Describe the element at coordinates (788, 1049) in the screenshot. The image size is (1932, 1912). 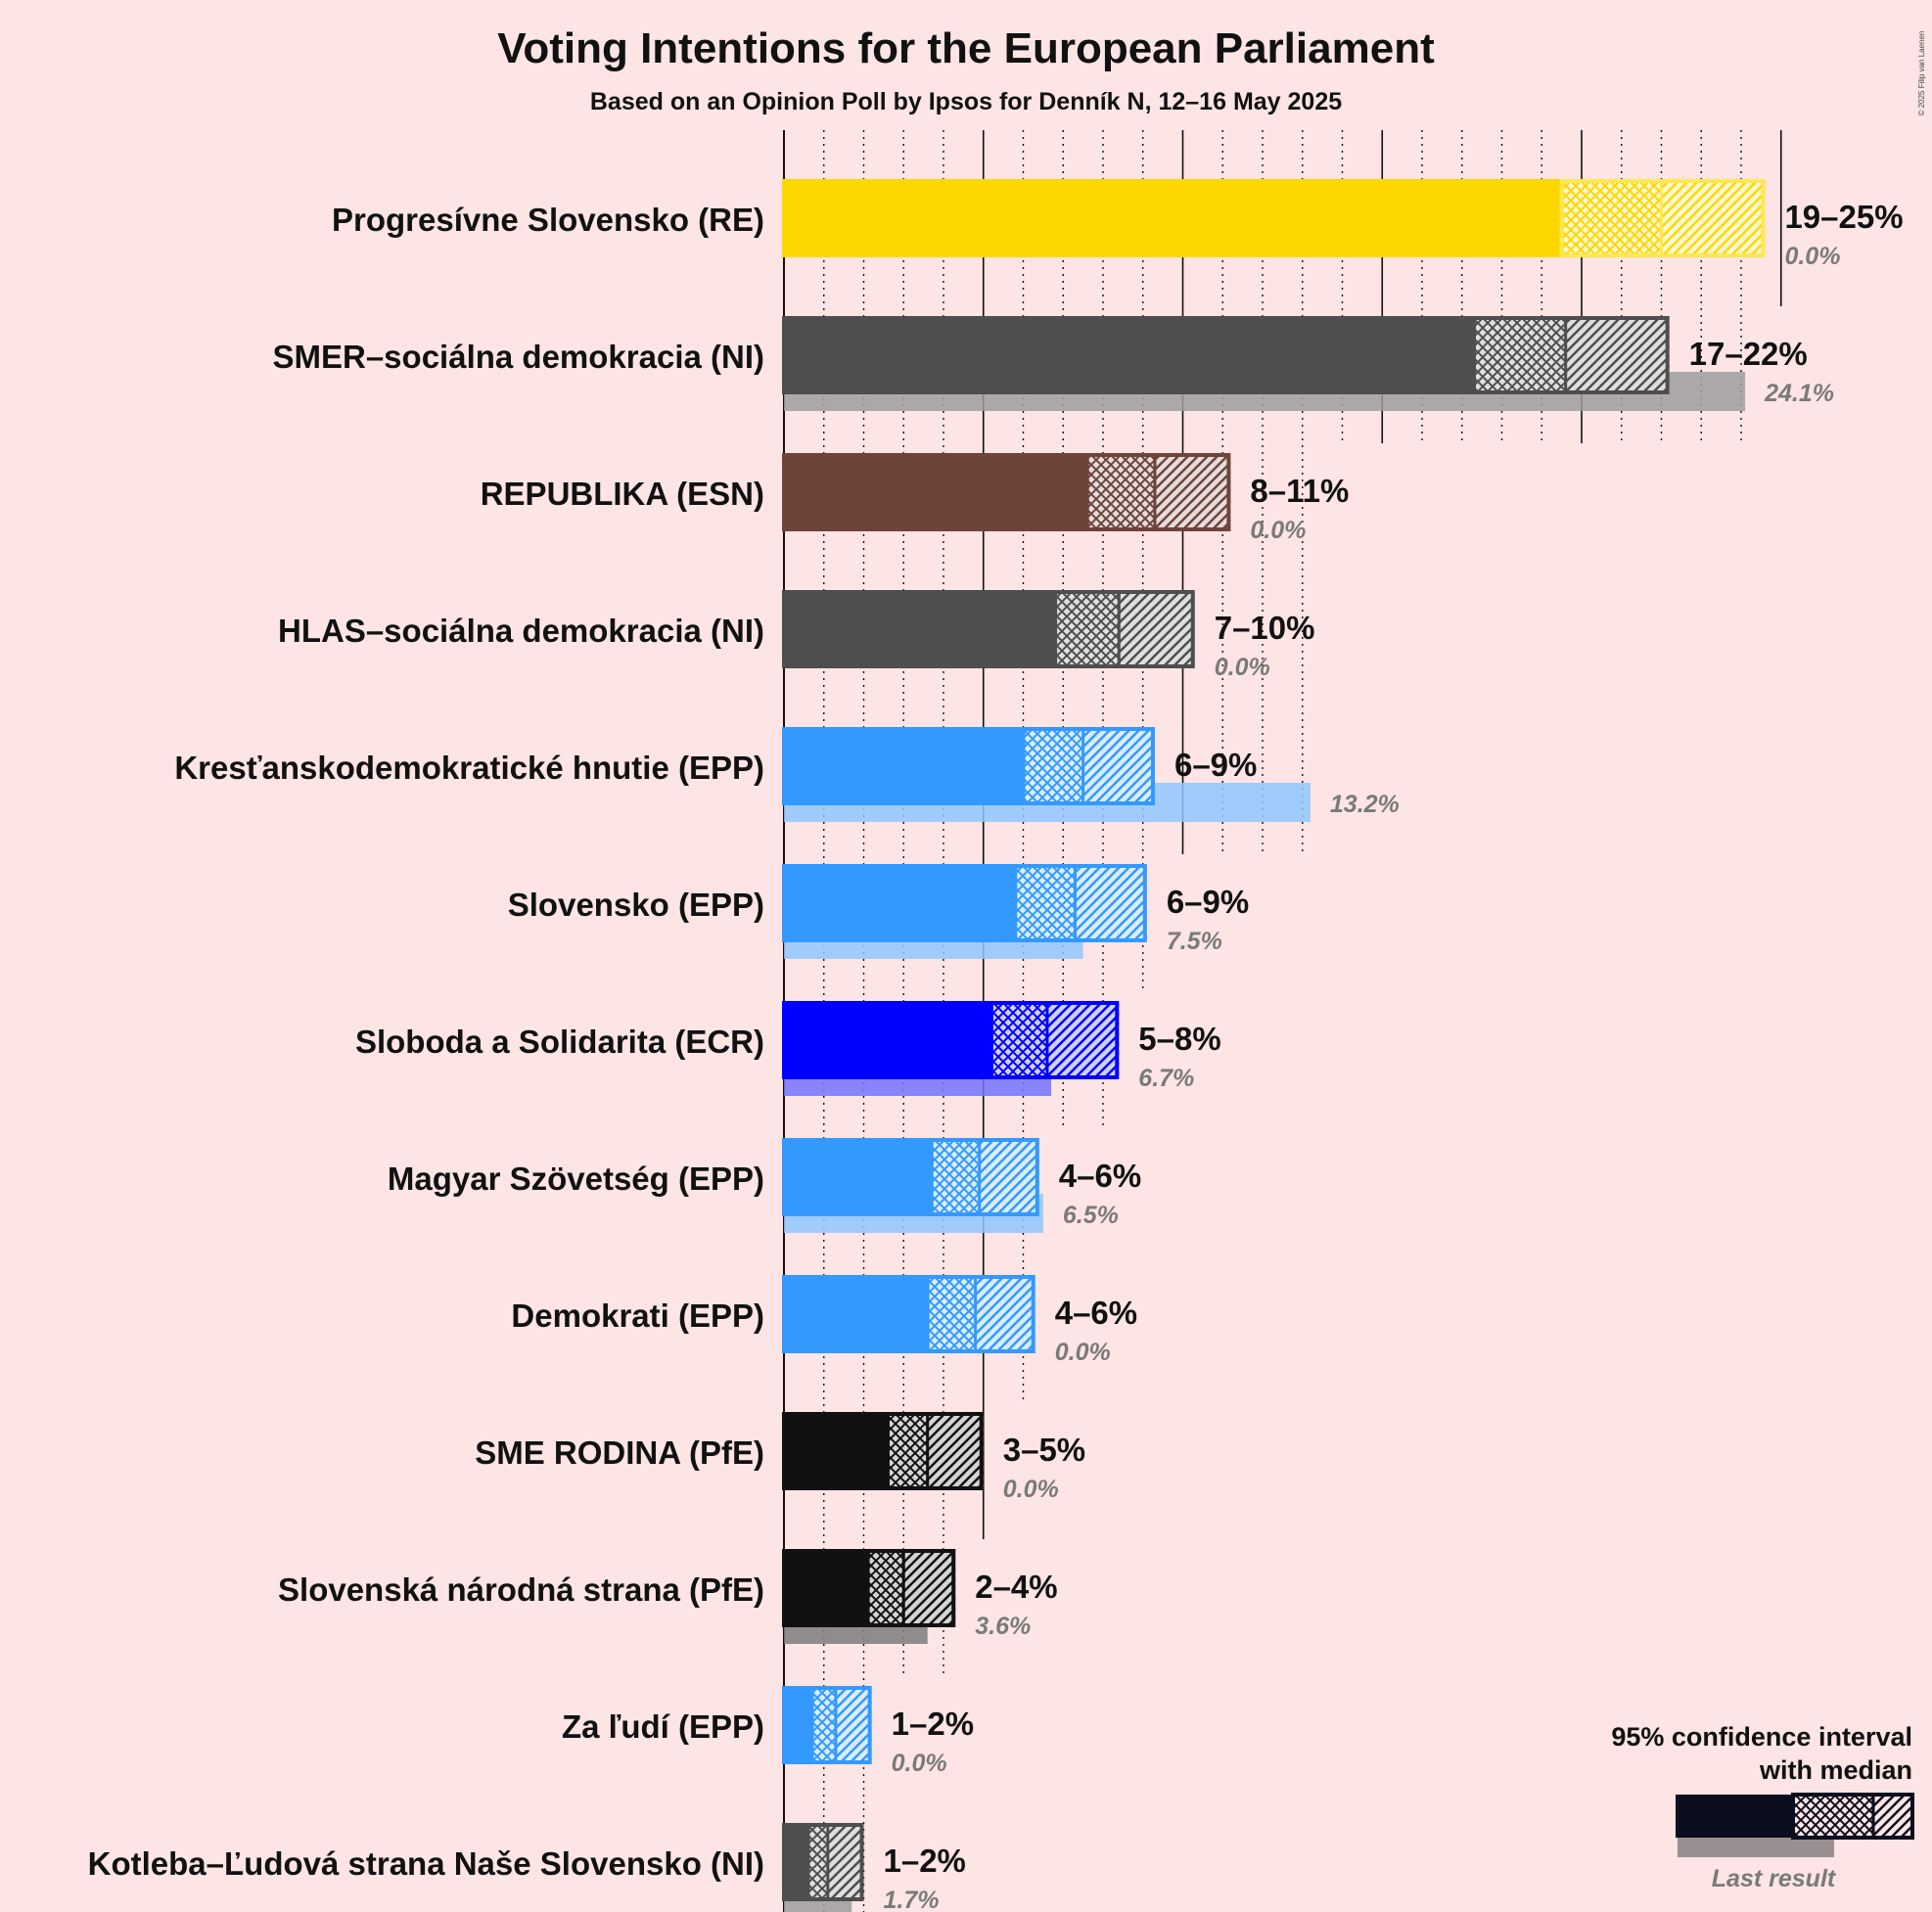
I see `party-row: Sloboda a Solidarita (ECR) 5–8% 6.7%` at that location.